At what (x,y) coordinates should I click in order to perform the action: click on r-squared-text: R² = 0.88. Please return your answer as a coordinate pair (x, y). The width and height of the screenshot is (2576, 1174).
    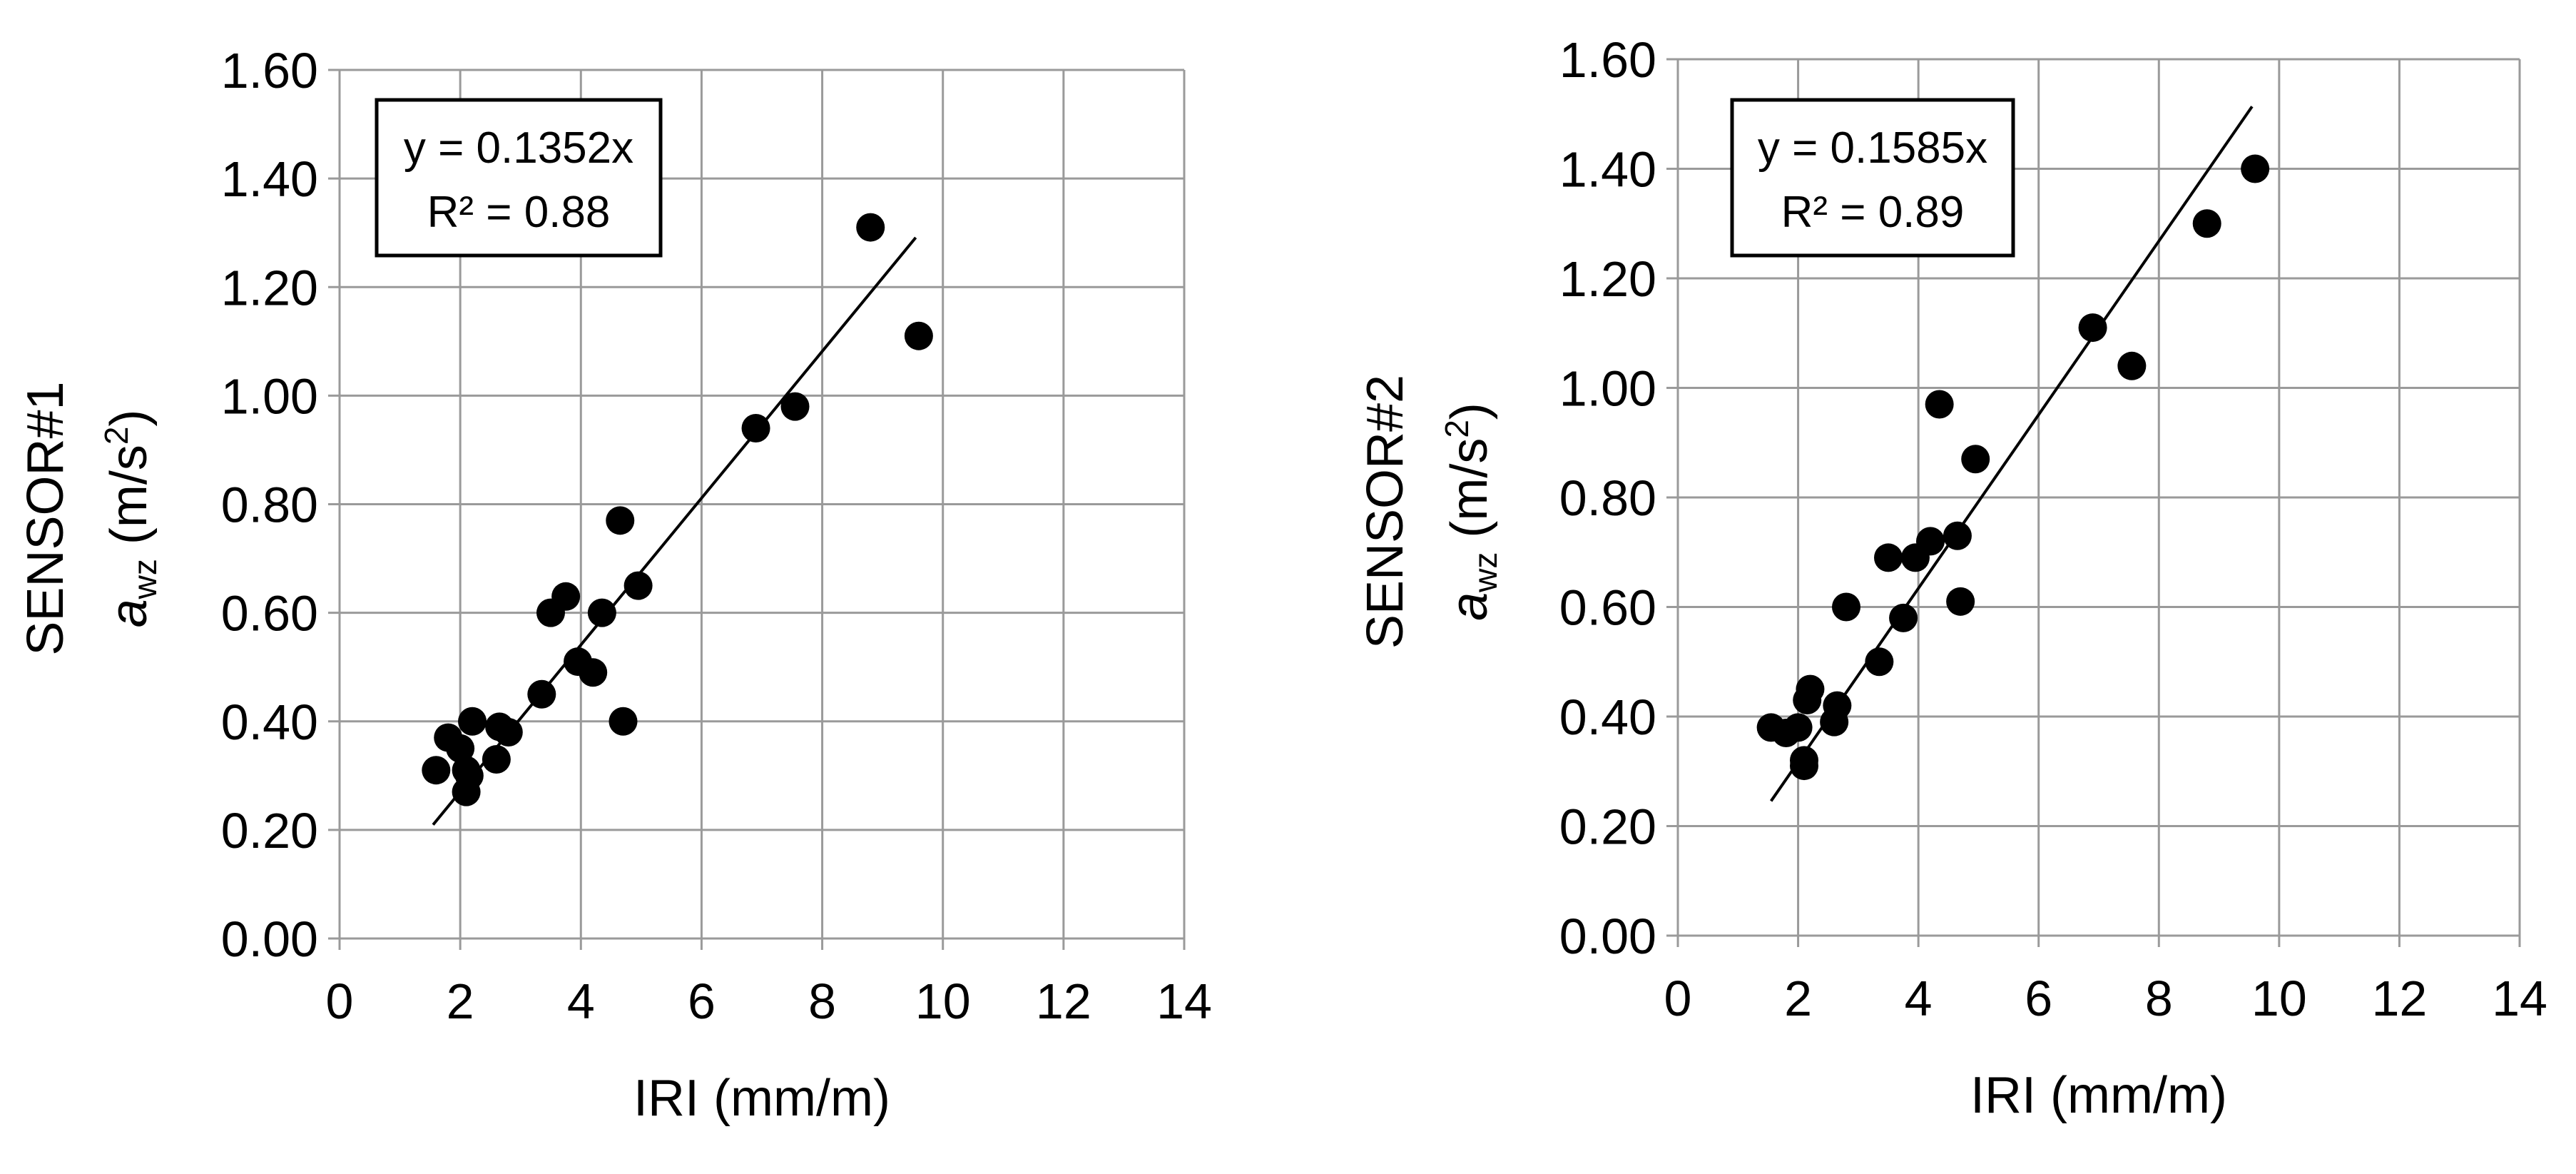
    Looking at the image, I should click on (519, 212).